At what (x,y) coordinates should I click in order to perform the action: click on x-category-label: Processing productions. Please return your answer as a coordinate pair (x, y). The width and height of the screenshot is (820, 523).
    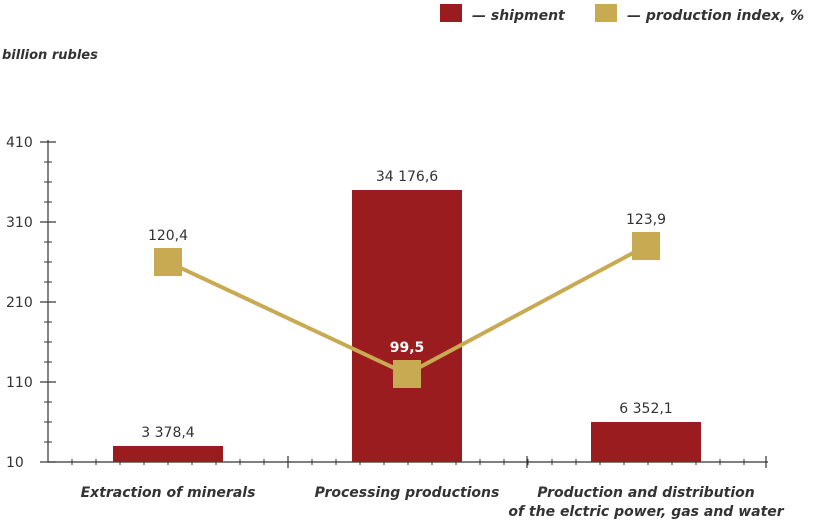
    Looking at the image, I should click on (407, 493).